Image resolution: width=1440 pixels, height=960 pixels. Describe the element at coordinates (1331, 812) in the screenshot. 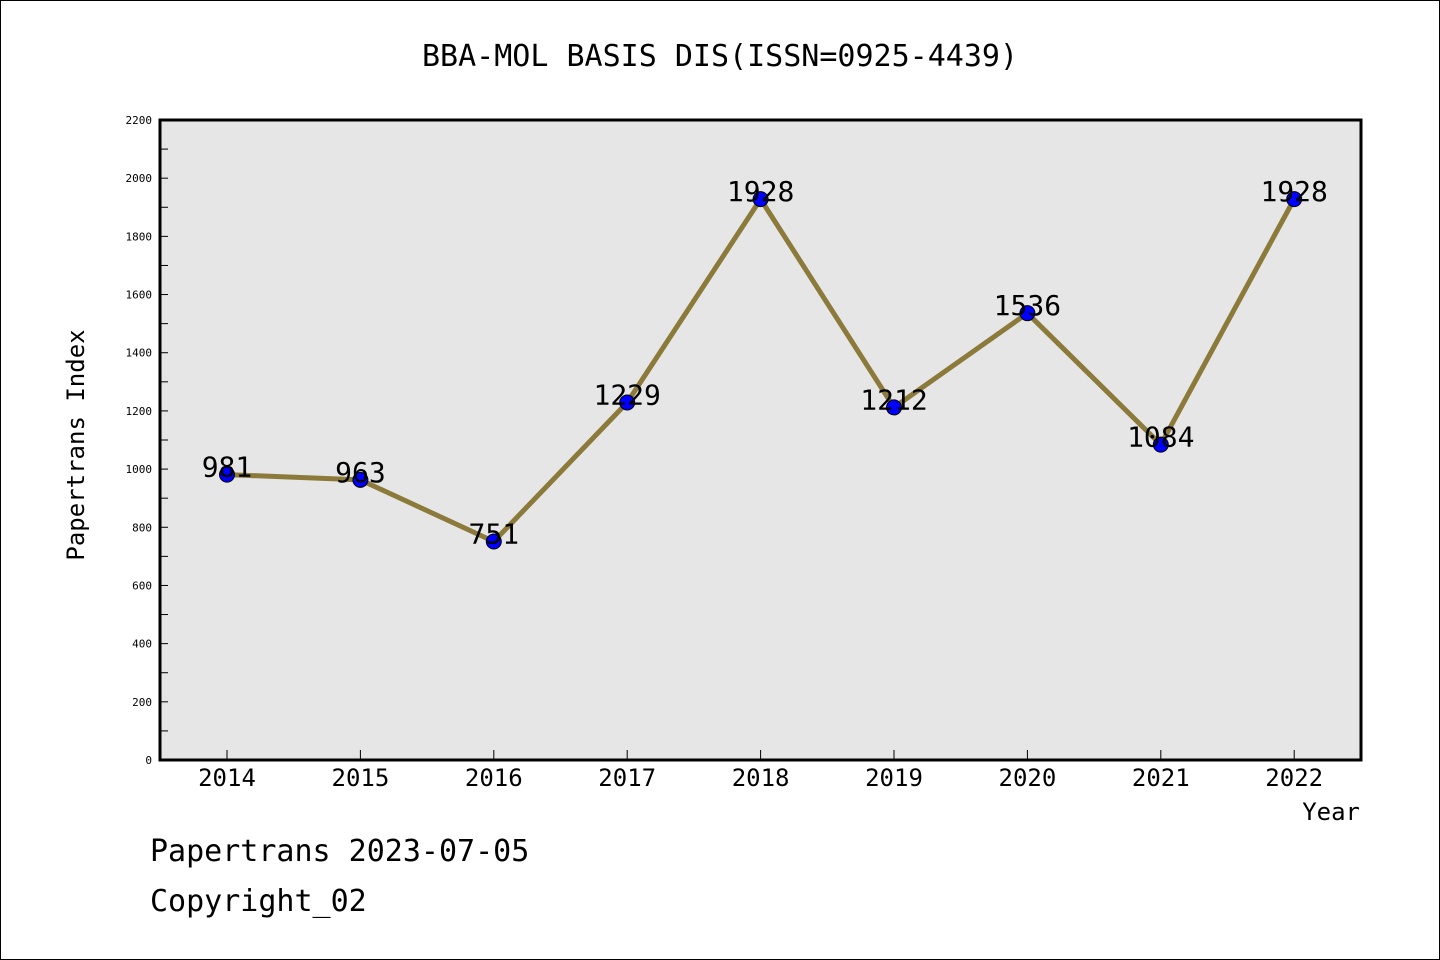

I see `x-axis-title: Year` at that location.